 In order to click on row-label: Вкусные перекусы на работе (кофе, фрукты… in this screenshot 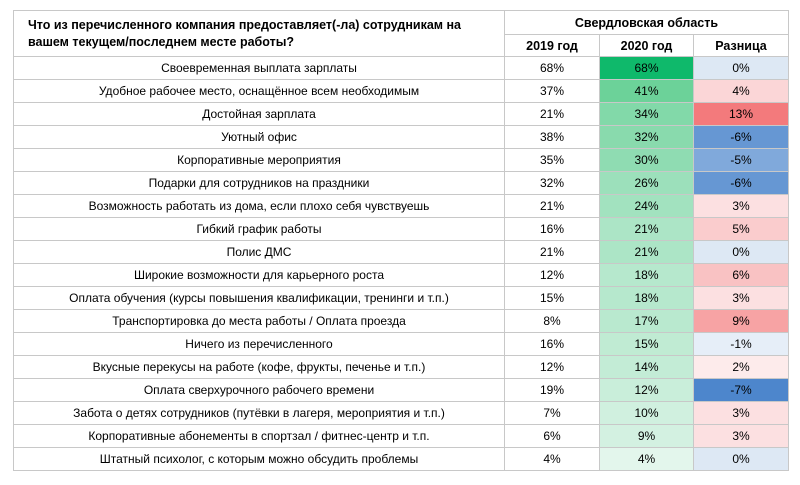, I will do `click(259, 367)`.